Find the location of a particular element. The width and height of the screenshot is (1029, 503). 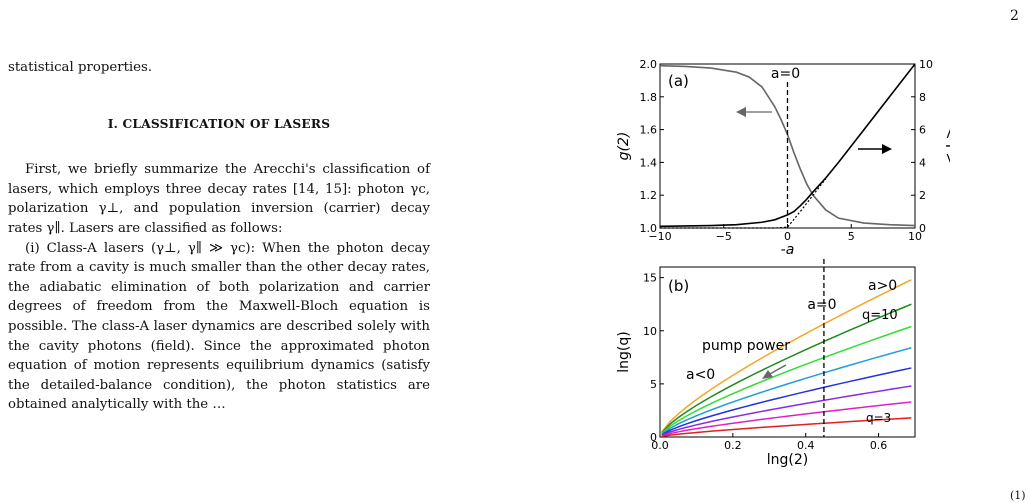

panel-b-ytick-label: 10 is located at coordinates (650, 331).